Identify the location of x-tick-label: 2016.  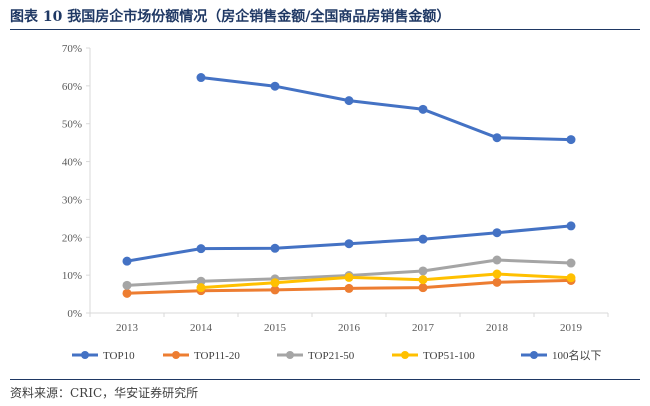
(349, 328).